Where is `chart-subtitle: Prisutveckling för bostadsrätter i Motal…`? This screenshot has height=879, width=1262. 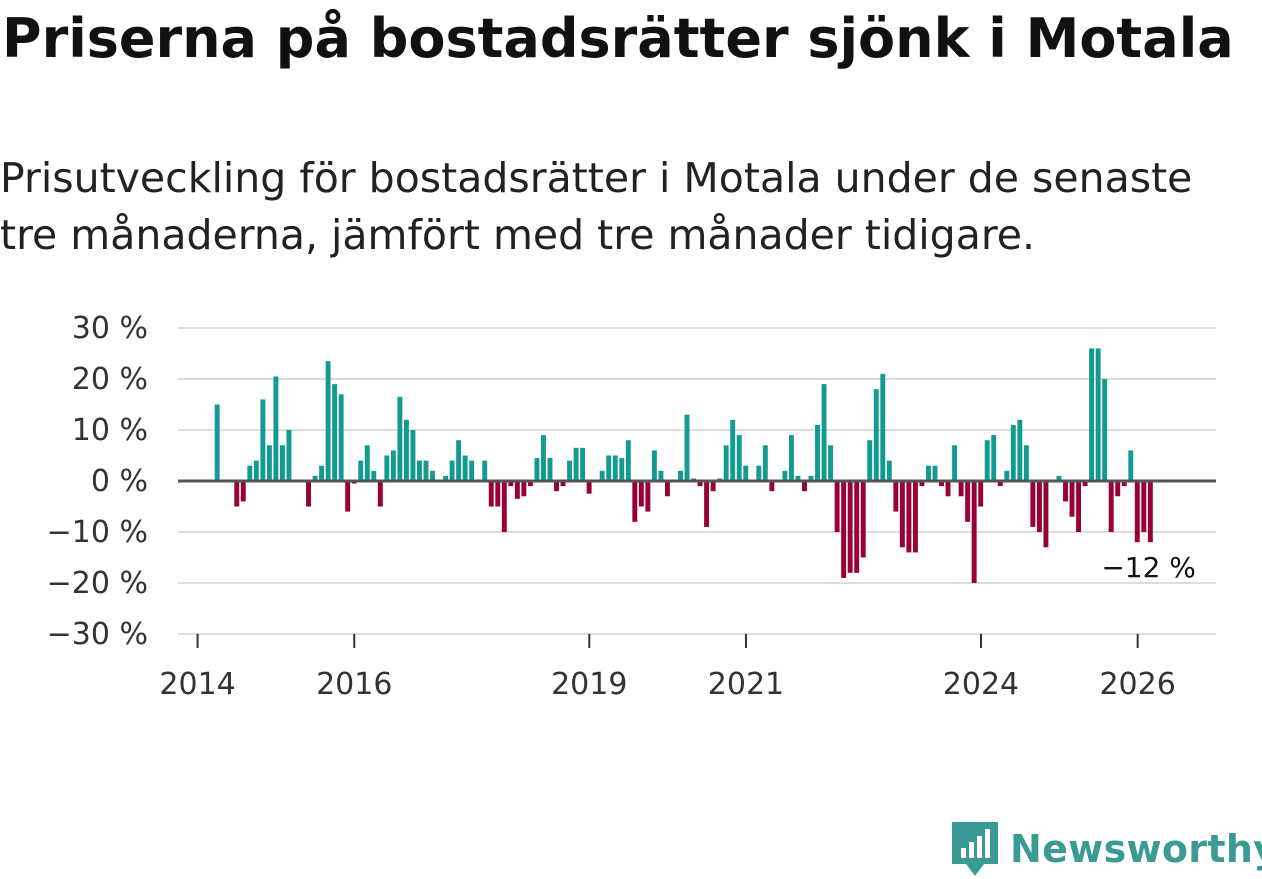 chart-subtitle: Prisutveckling för bostadsrätter i Motal… is located at coordinates (596, 206).